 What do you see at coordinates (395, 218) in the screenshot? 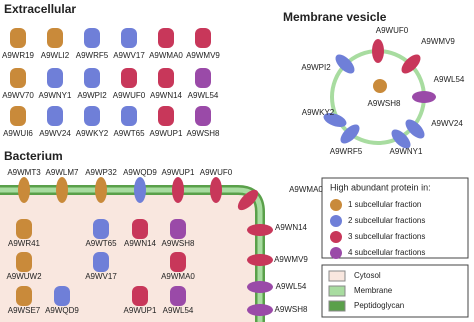
I see `legend-box` at bounding box center [395, 218].